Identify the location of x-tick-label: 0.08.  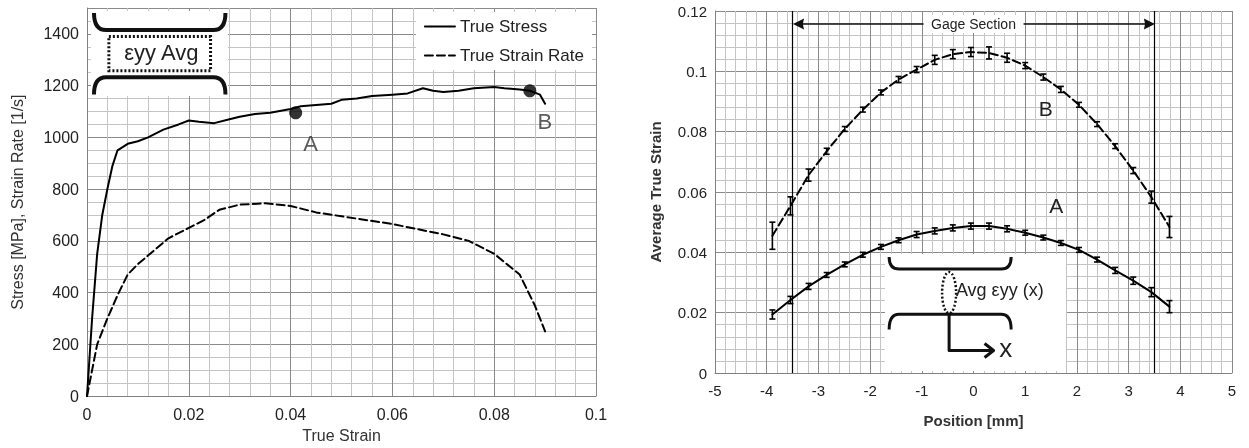
(494, 414).